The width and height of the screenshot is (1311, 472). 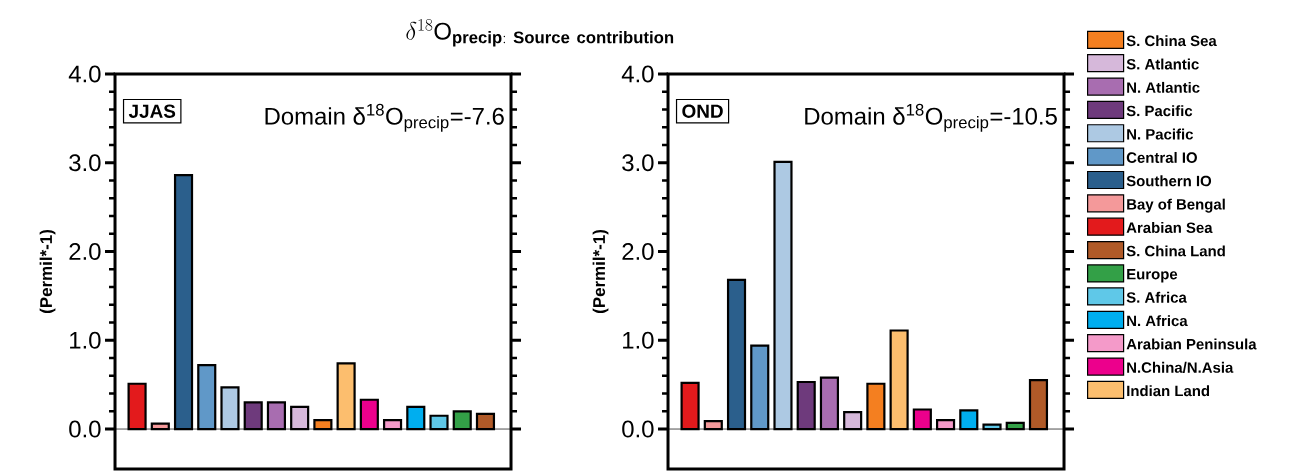 What do you see at coordinates (1171, 41) in the screenshot?
I see `legend-label: S. China Sea` at bounding box center [1171, 41].